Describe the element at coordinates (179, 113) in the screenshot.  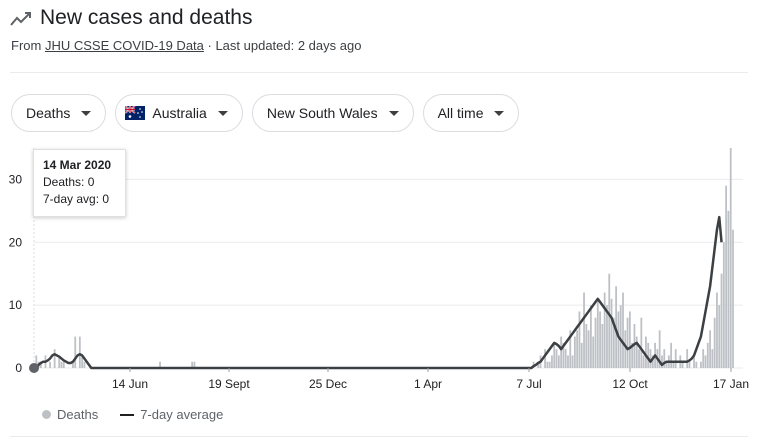
I see `country-dropdown: Australia` at that location.